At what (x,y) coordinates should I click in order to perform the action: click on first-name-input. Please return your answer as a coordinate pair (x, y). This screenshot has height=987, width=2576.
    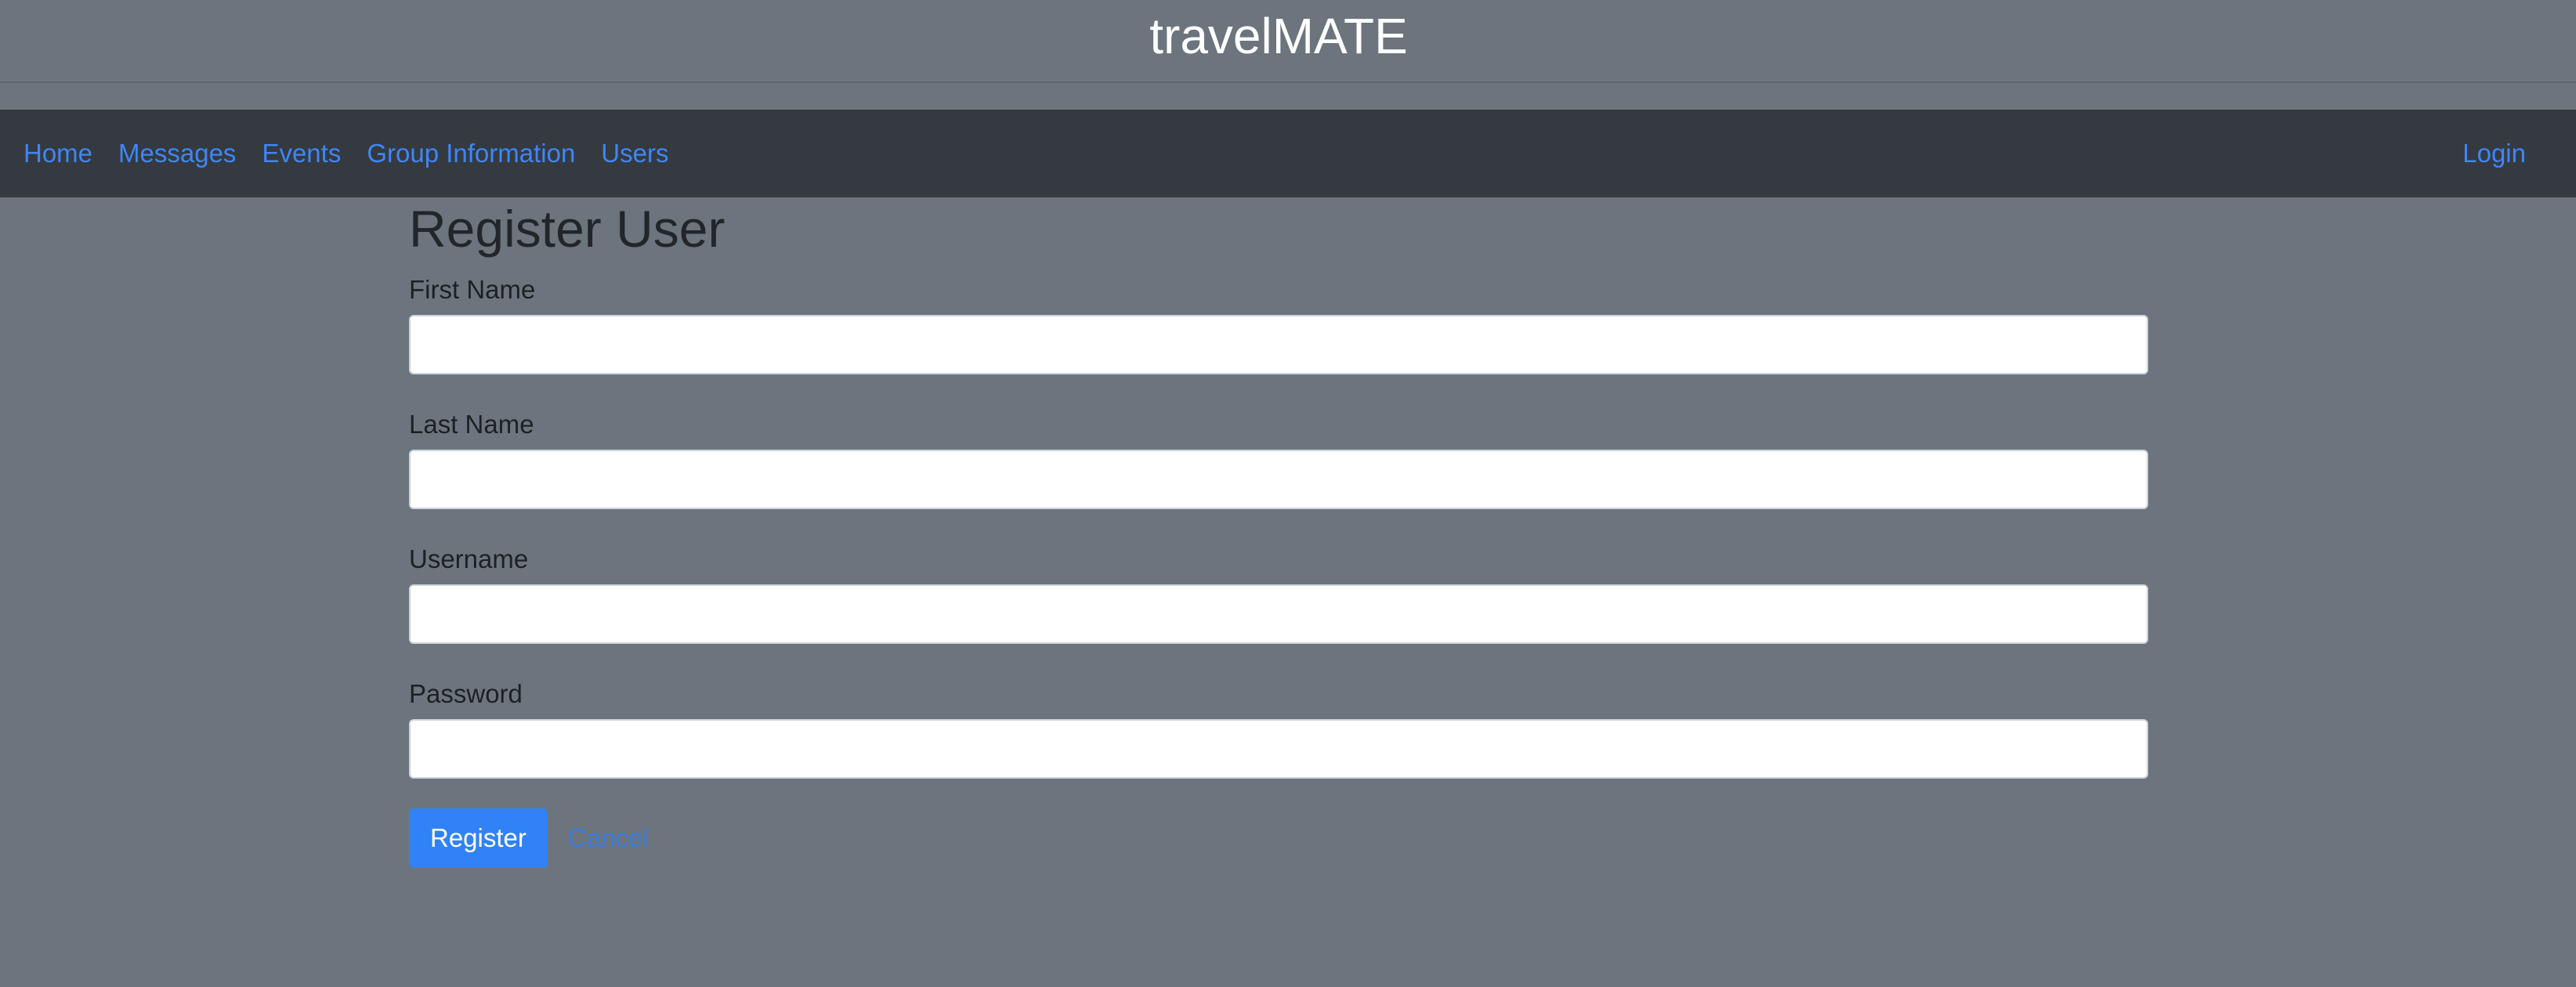
    Looking at the image, I should click on (1279, 344).